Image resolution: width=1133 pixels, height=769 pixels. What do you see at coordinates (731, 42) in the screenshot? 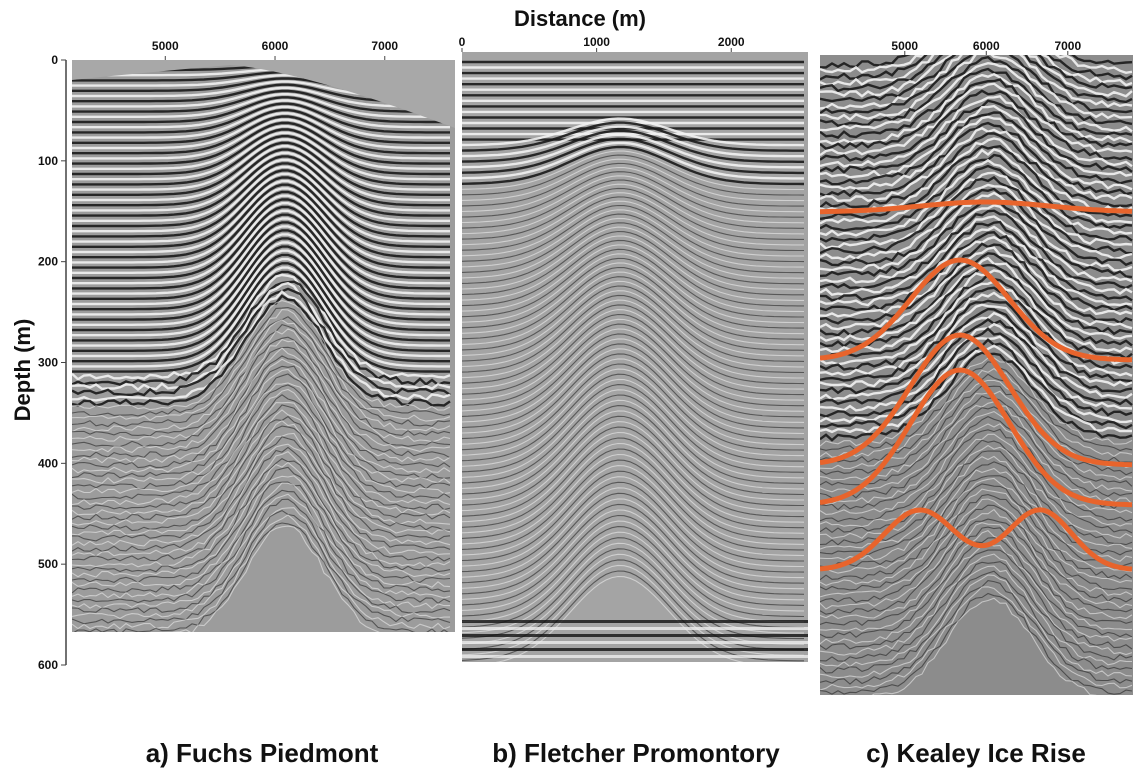
I see `x-tick-label: 2000` at bounding box center [731, 42].